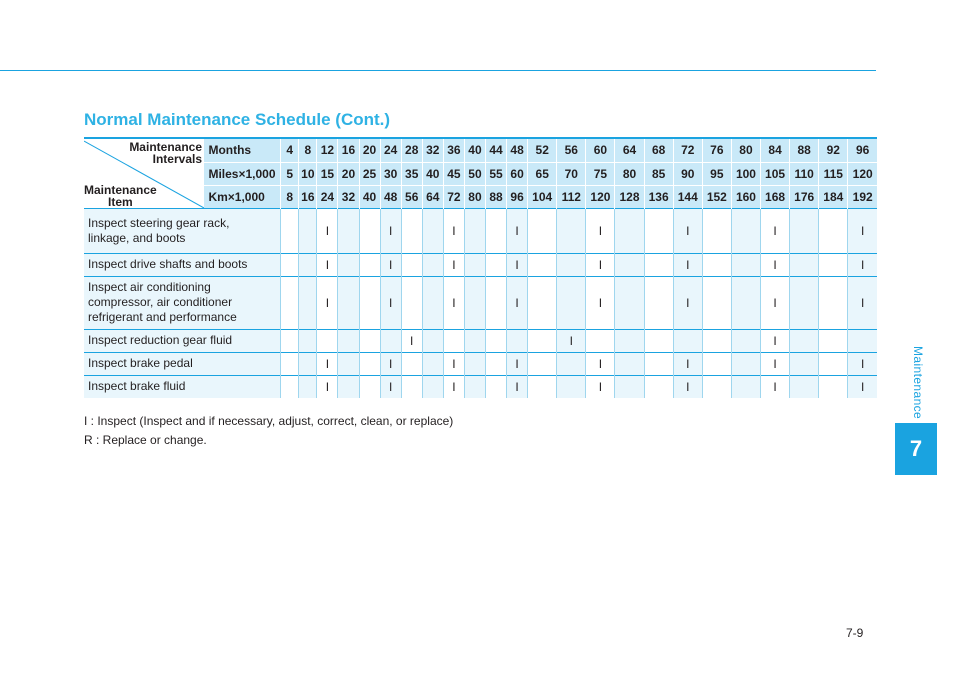  What do you see at coordinates (916, 398) in the screenshot?
I see `chapter-side-tab: Maintenance 7` at bounding box center [916, 398].